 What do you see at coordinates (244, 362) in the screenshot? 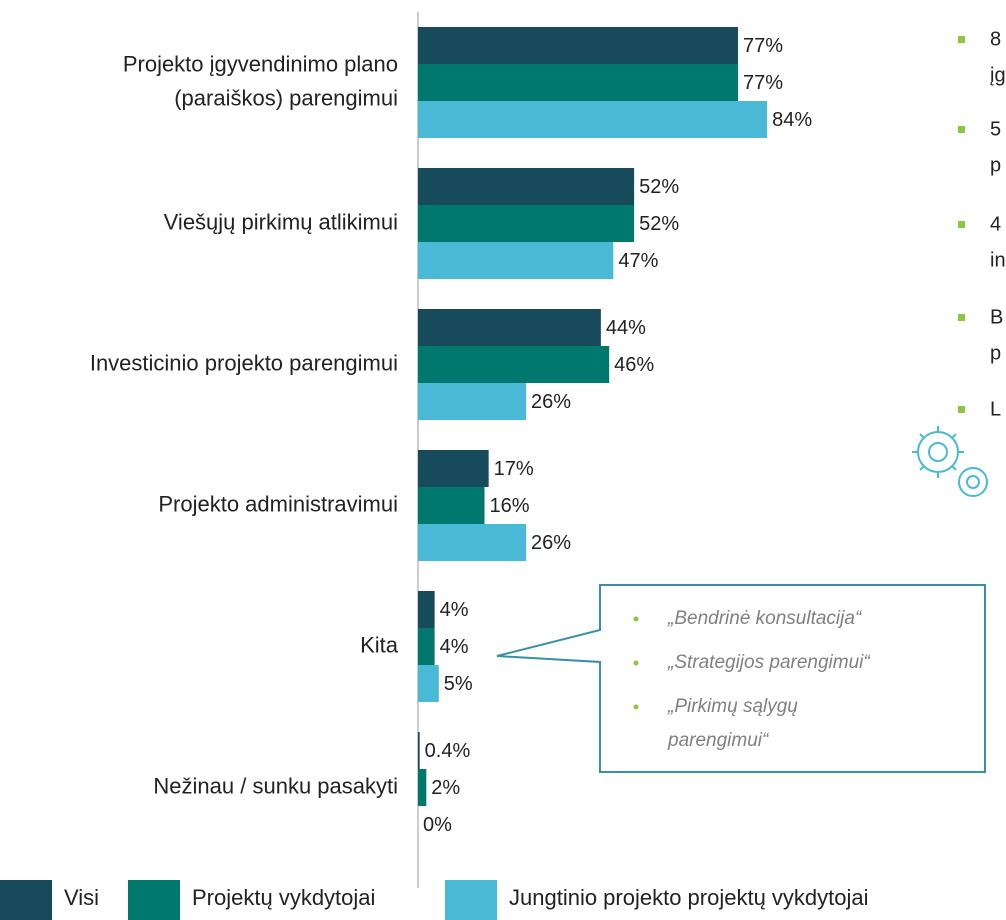
I see `category-label: Investicinio projekto parengimui` at bounding box center [244, 362].